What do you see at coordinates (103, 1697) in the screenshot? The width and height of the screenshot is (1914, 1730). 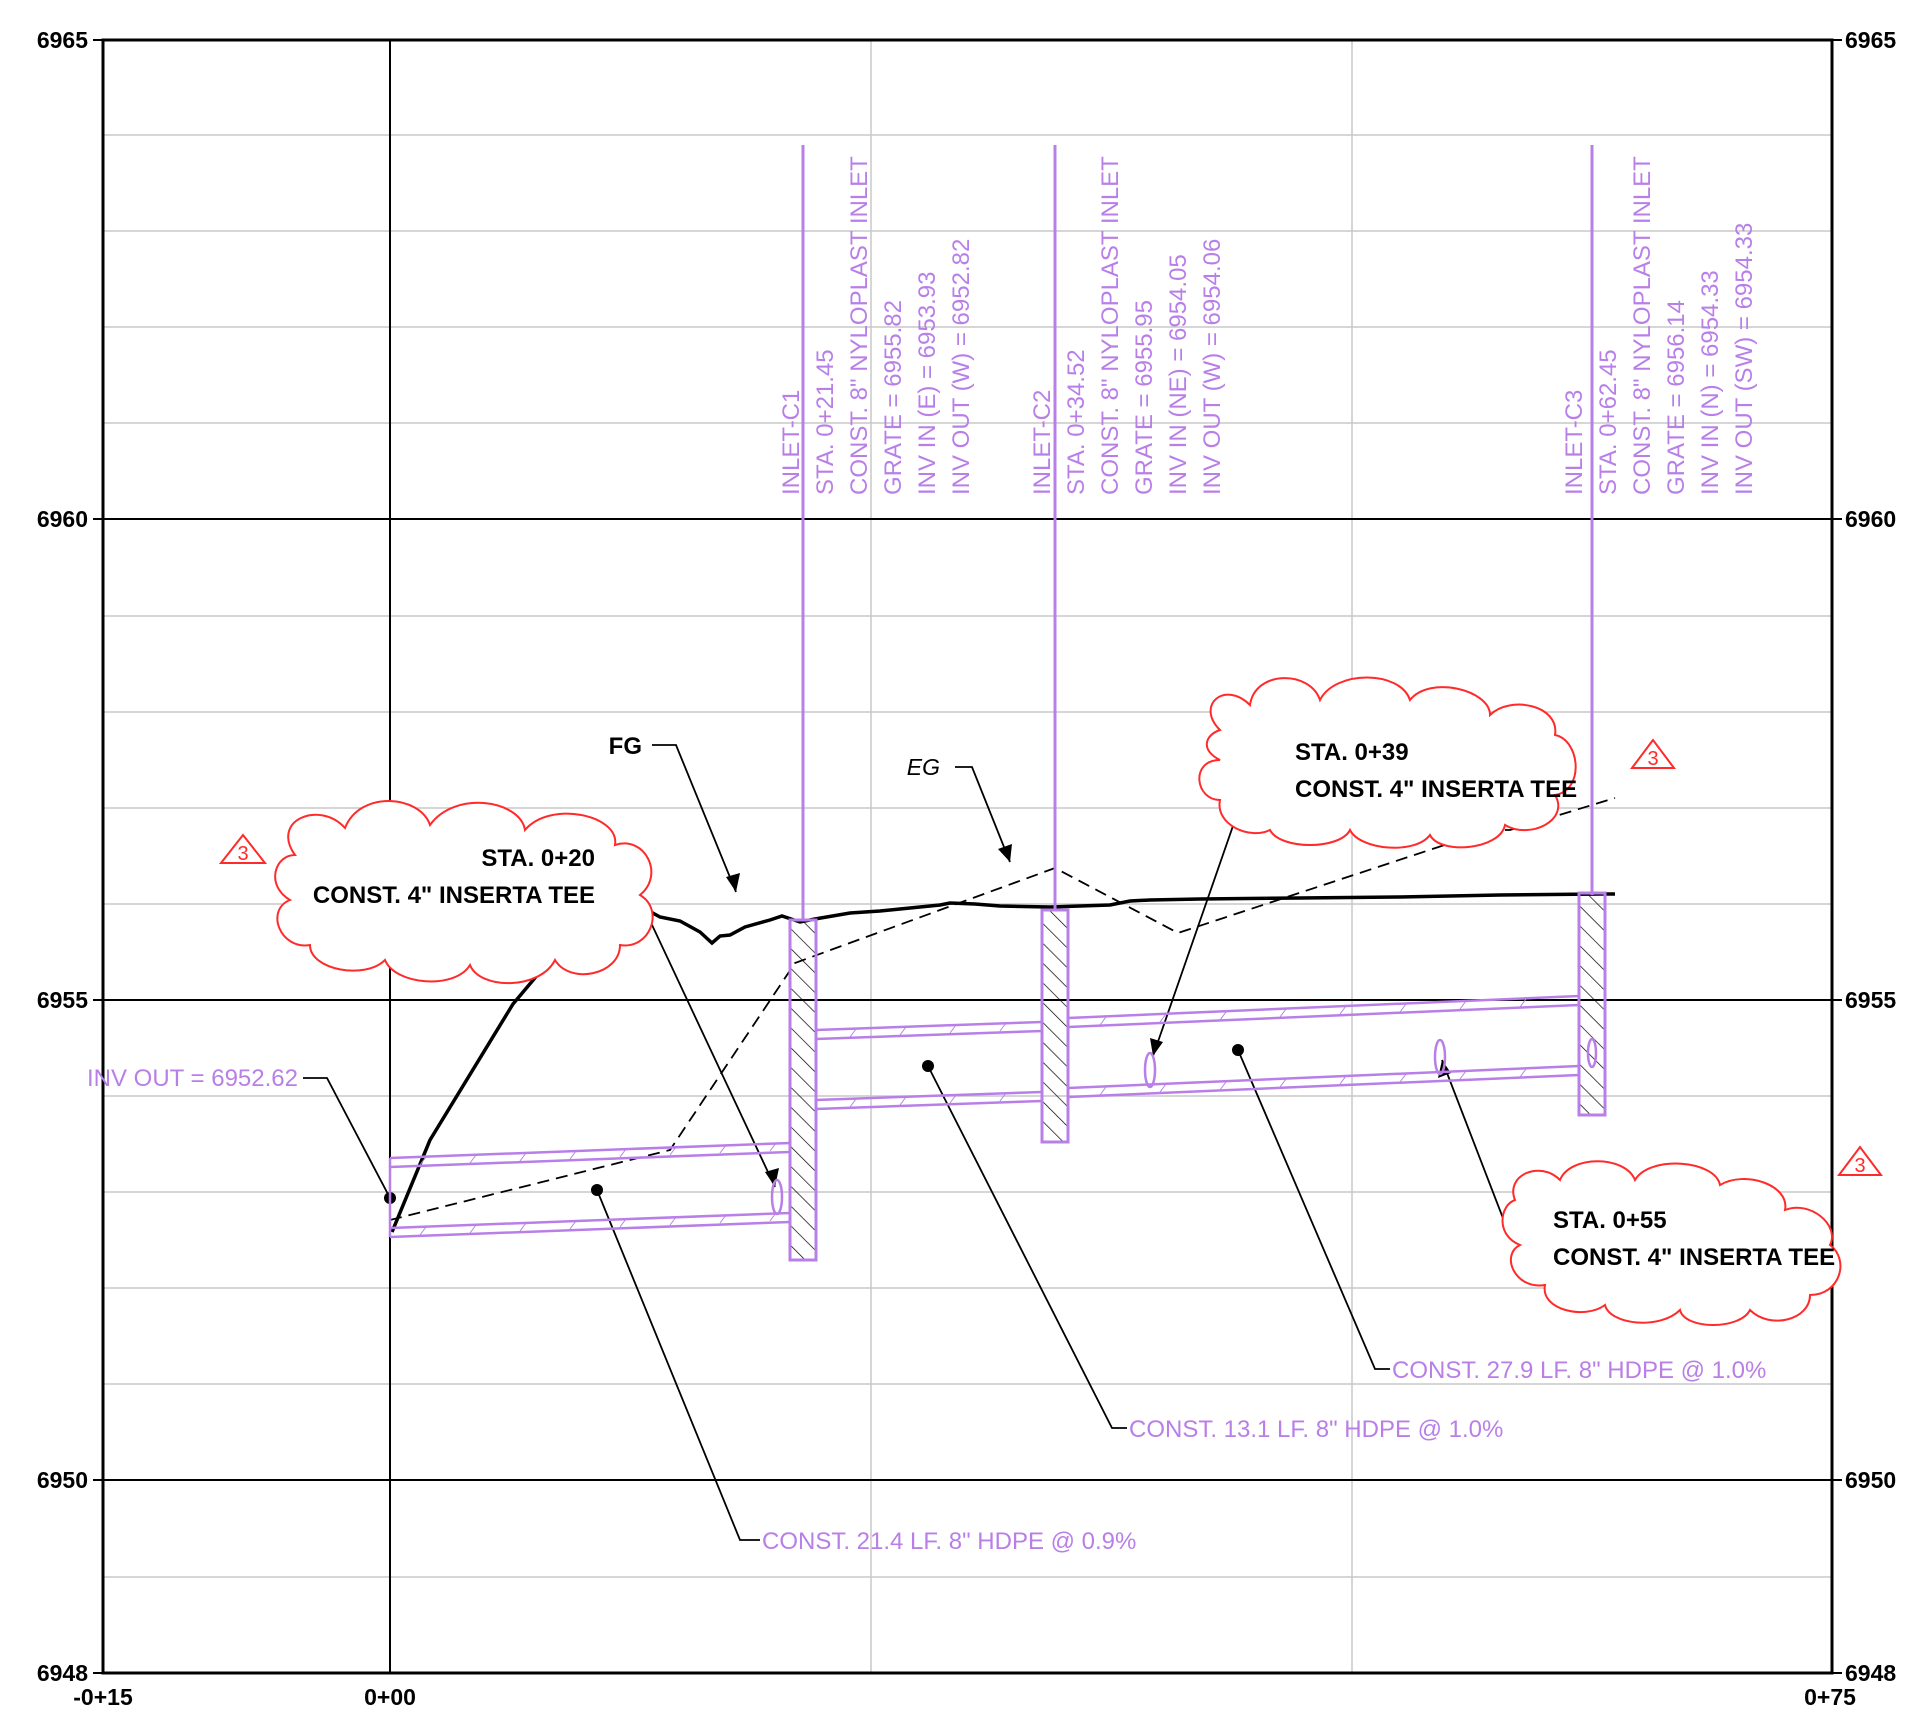 I see `station-label: -0+15` at bounding box center [103, 1697].